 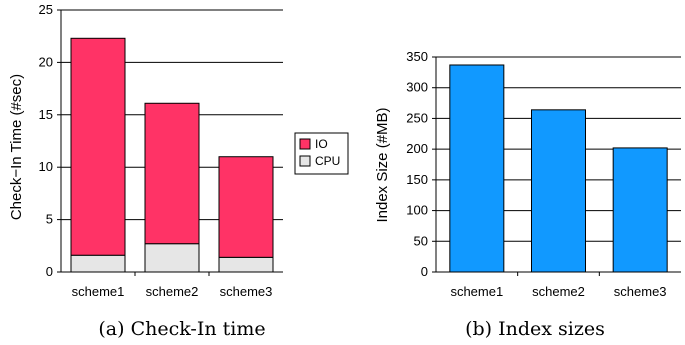 I want to click on chart-a-caption: (a) Check-In time, so click(x=181, y=329).